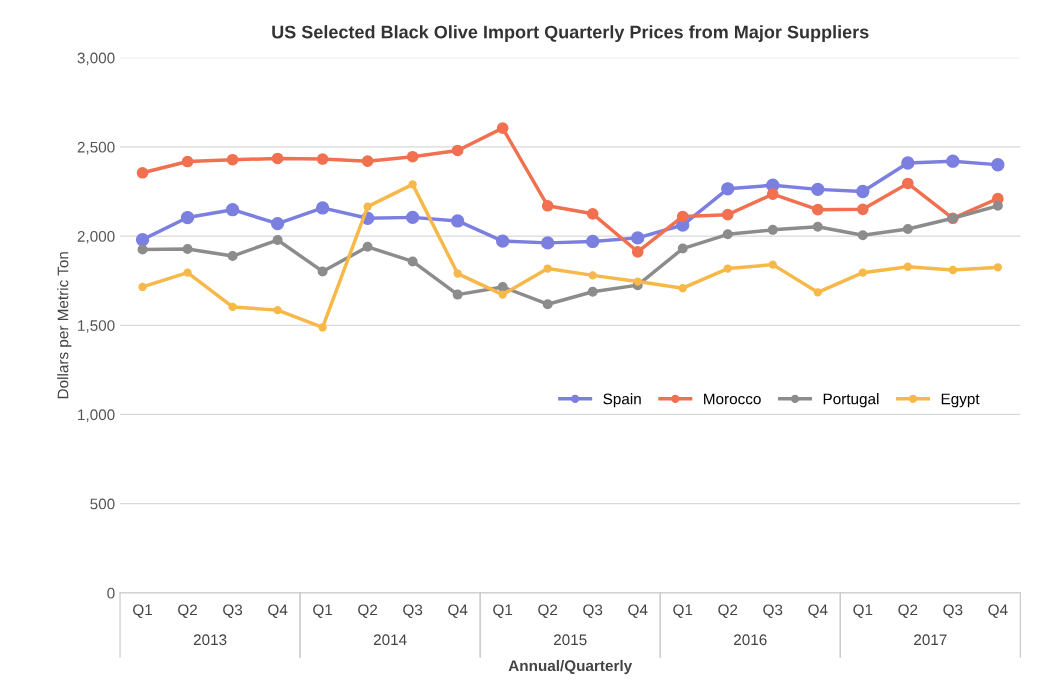 Image resolution: width=1053 pixels, height=687 pixels. Describe the element at coordinates (64, 325) in the screenshot. I see `y-axis-title: Dollars per Metric Ton` at that location.